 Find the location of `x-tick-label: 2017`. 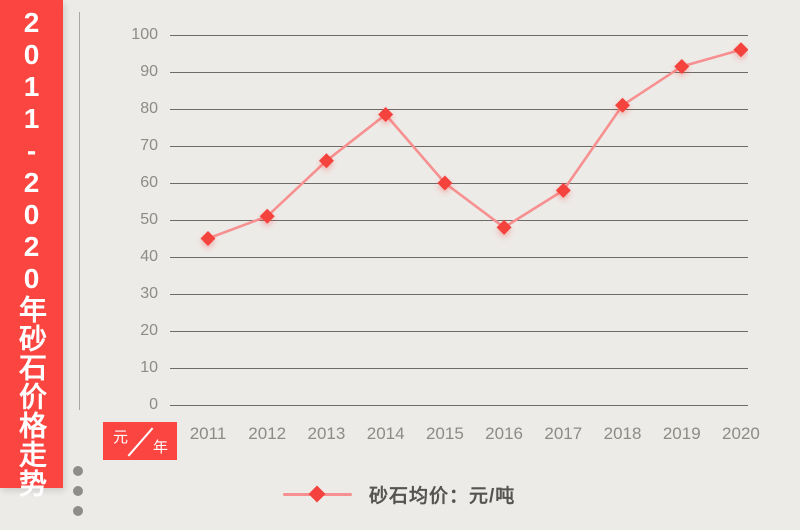

x-tick-label: 2017 is located at coordinates (563, 433).